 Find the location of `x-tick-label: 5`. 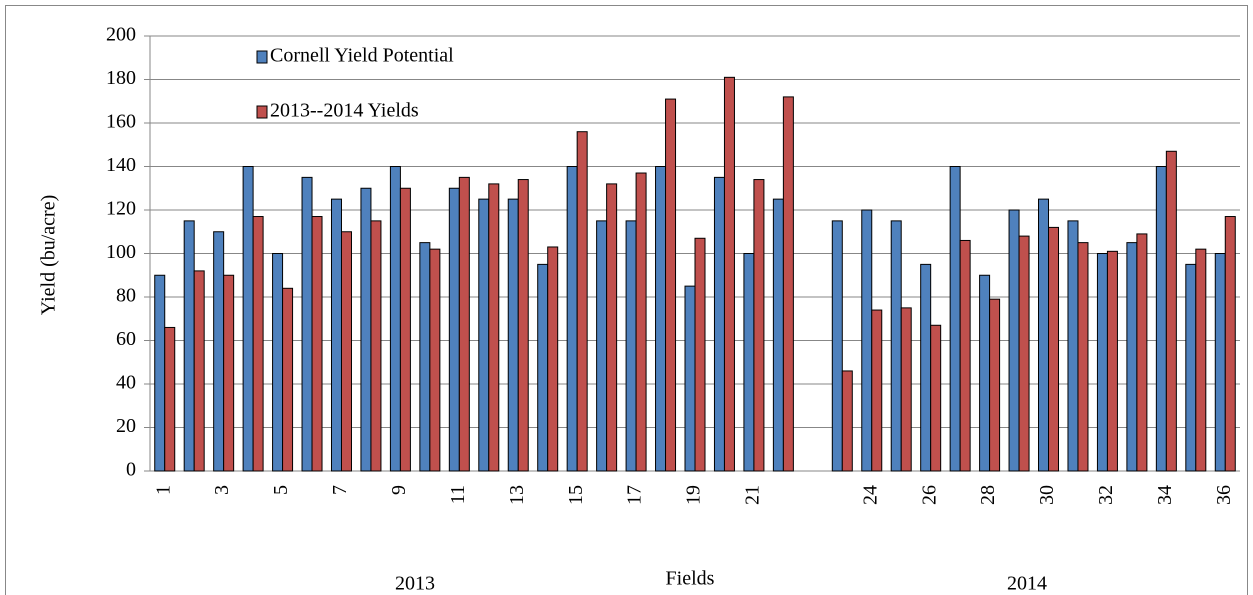

x-tick-label: 5 is located at coordinates (281, 490).